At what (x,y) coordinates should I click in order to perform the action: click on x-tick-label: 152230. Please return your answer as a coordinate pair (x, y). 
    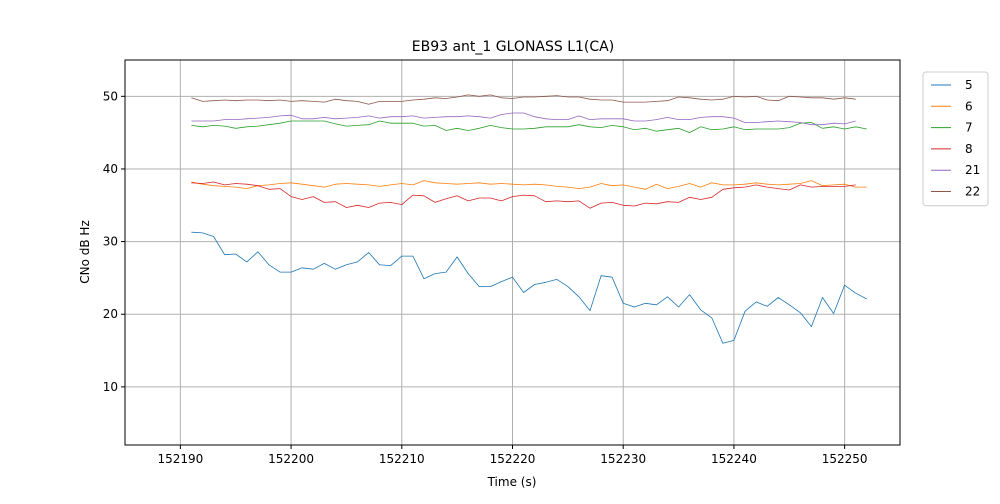
    Looking at the image, I should click on (623, 459).